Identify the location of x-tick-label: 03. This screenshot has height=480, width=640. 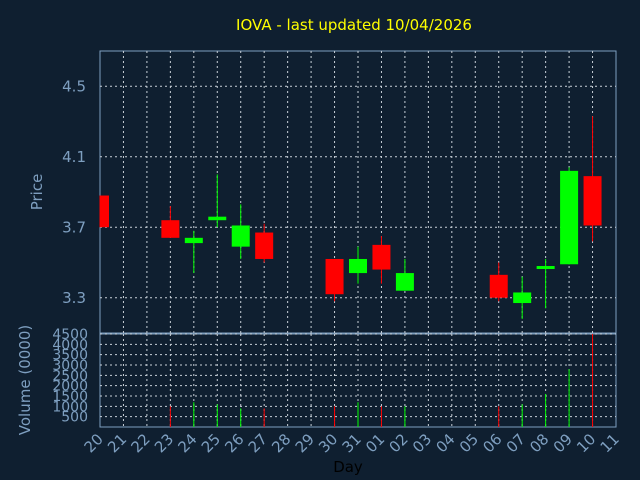
(422, 443).